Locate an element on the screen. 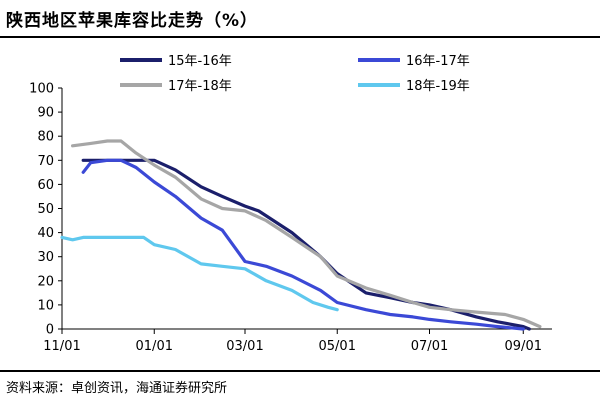 The image size is (600, 404). legend-label-3: 17年-18年 is located at coordinates (200, 86).